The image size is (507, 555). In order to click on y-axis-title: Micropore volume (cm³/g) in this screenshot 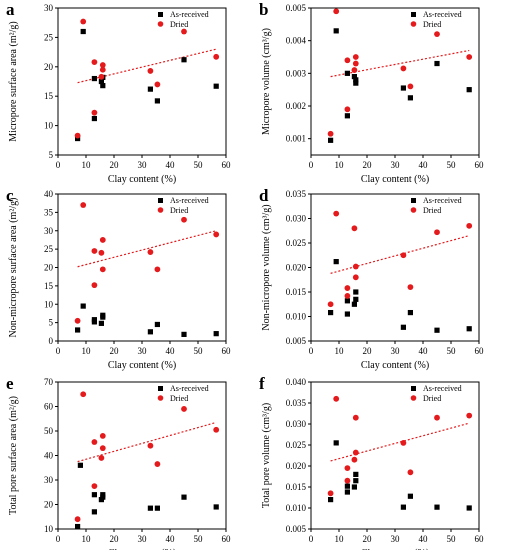, I will do `click(266, 81)`.